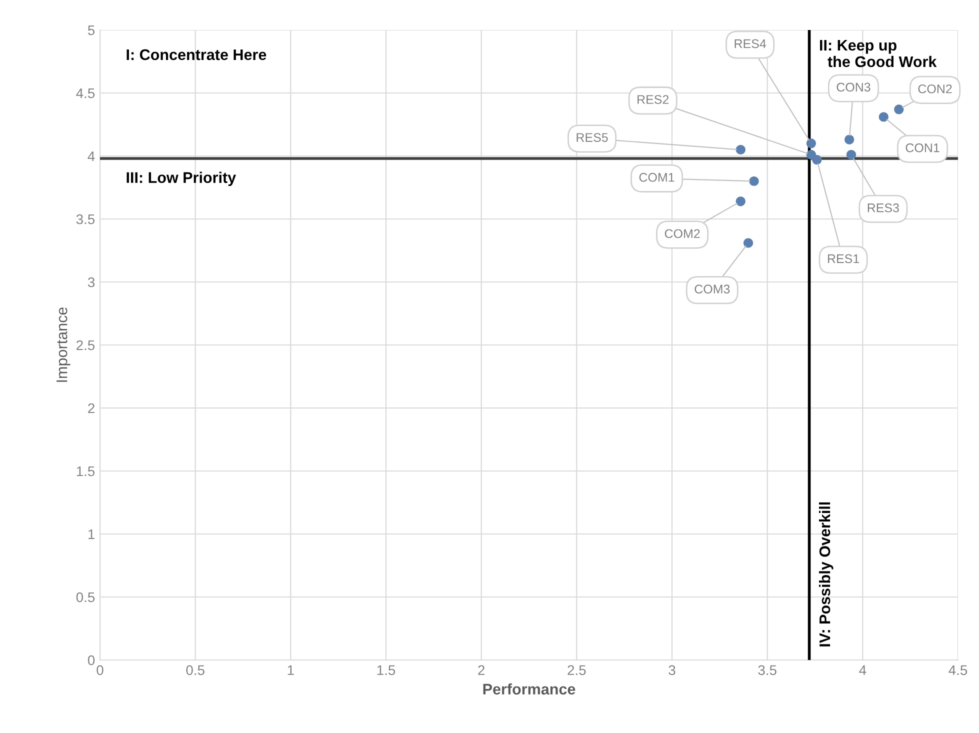  What do you see at coordinates (853, 87) in the screenshot?
I see `annotation: CON3` at bounding box center [853, 87].